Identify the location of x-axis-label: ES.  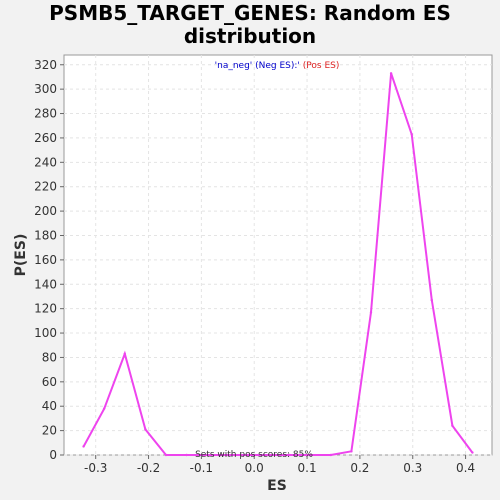
(277, 486).